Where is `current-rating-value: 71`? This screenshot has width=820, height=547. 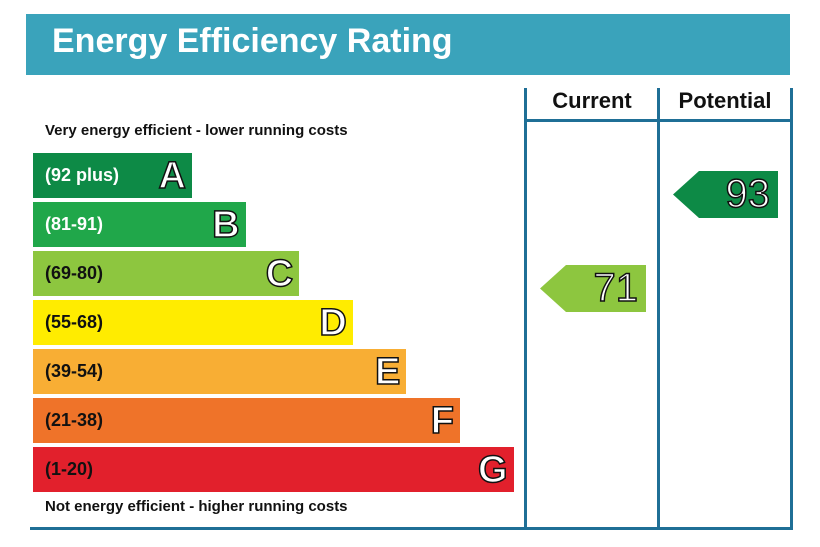 current-rating-value: 71 is located at coordinates (616, 288).